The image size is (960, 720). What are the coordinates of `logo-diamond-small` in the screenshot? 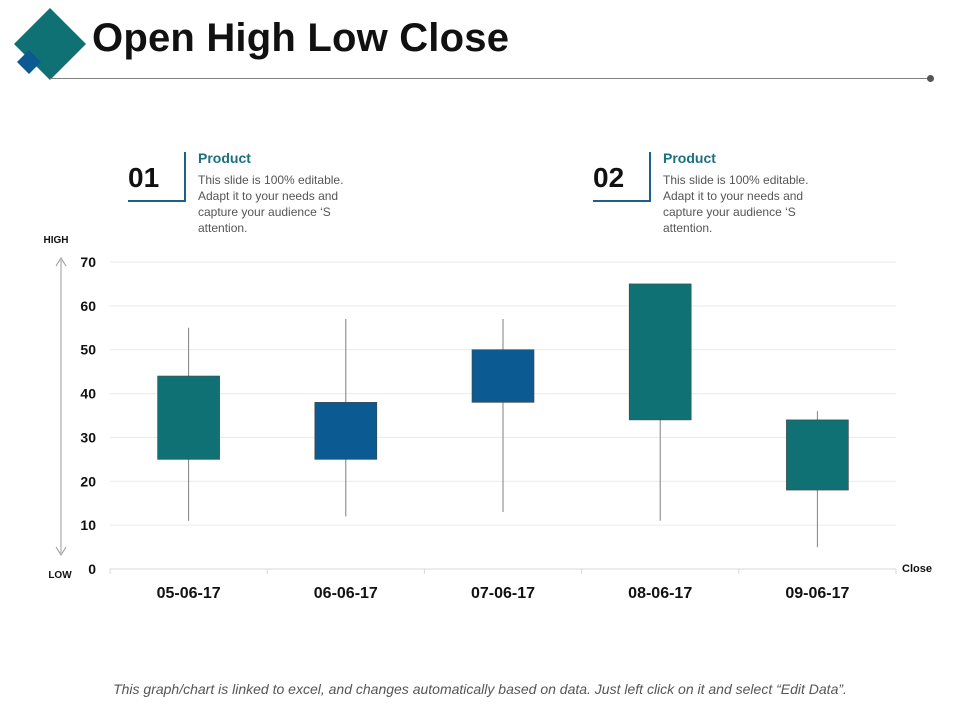 It's located at (29, 62).